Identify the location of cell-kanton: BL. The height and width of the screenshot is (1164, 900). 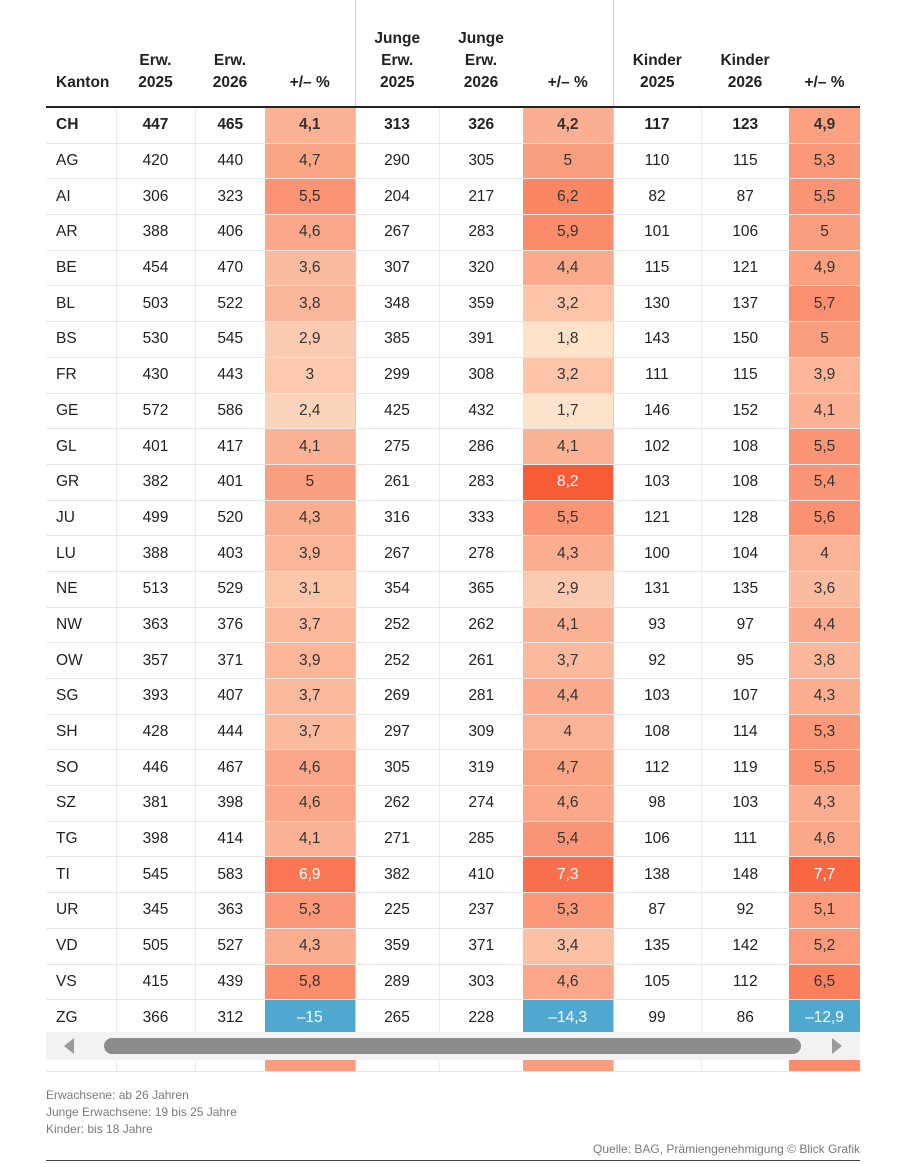
(81, 304).